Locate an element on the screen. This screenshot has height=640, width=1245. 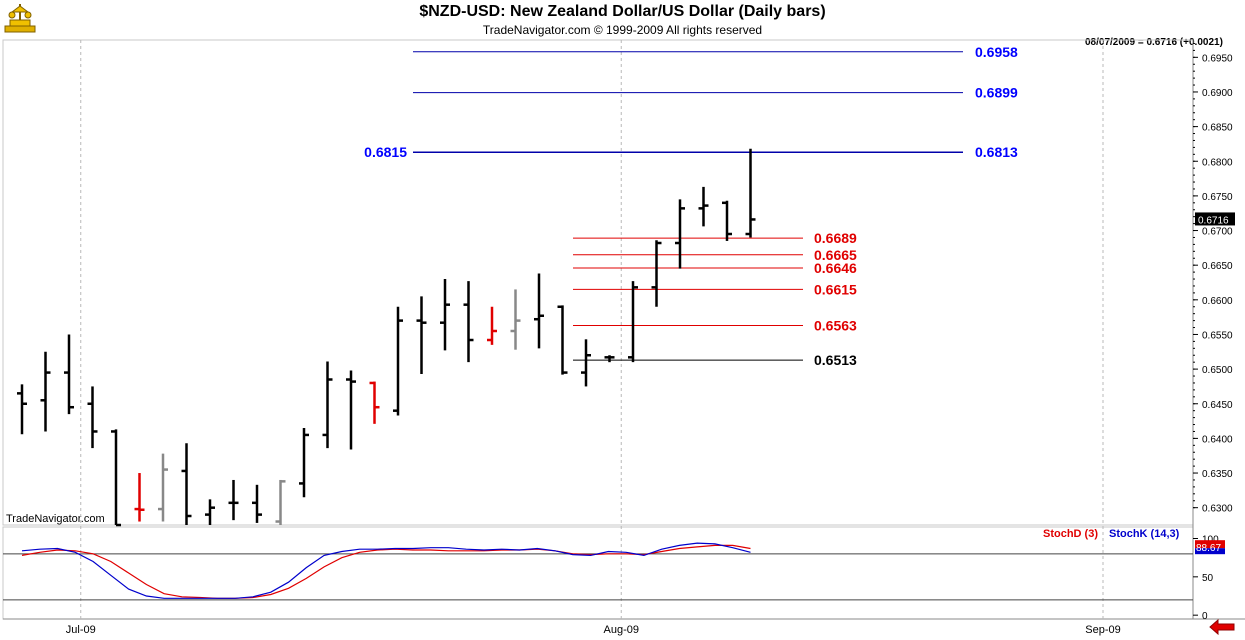
y-tick-label: 0.6500 is located at coordinates (1217, 370).